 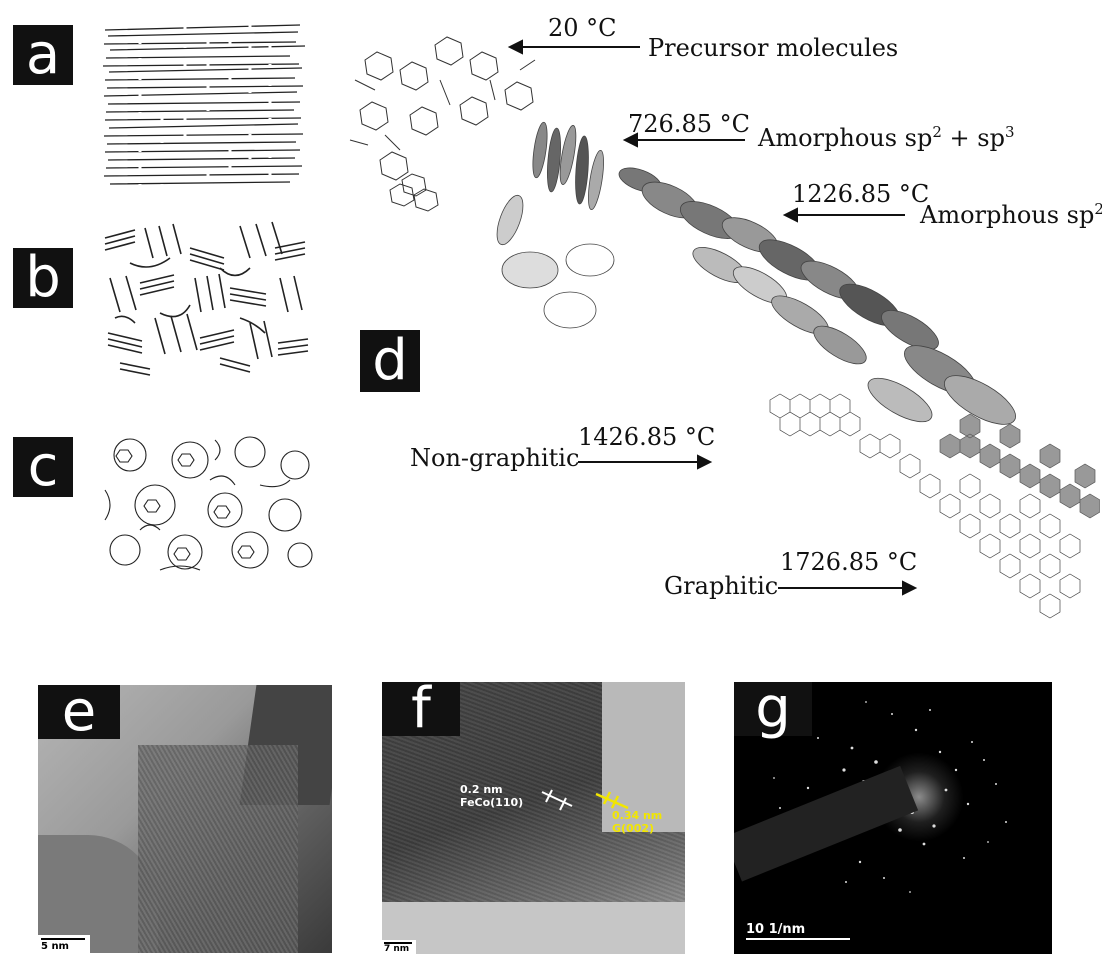 I want to click on gray-hexagon-sheets, so click(x=1019, y=466).